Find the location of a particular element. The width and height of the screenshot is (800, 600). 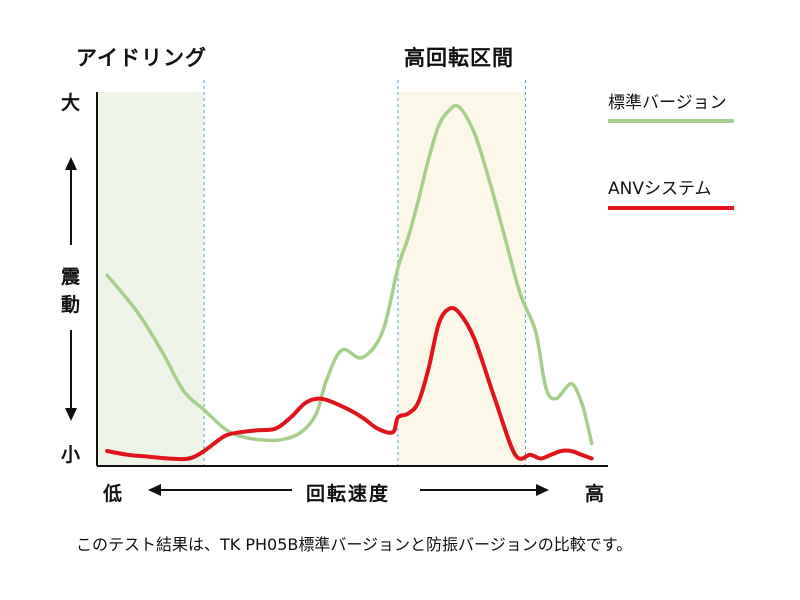

legend-label-standard: 標準バージョン is located at coordinates (667, 103).